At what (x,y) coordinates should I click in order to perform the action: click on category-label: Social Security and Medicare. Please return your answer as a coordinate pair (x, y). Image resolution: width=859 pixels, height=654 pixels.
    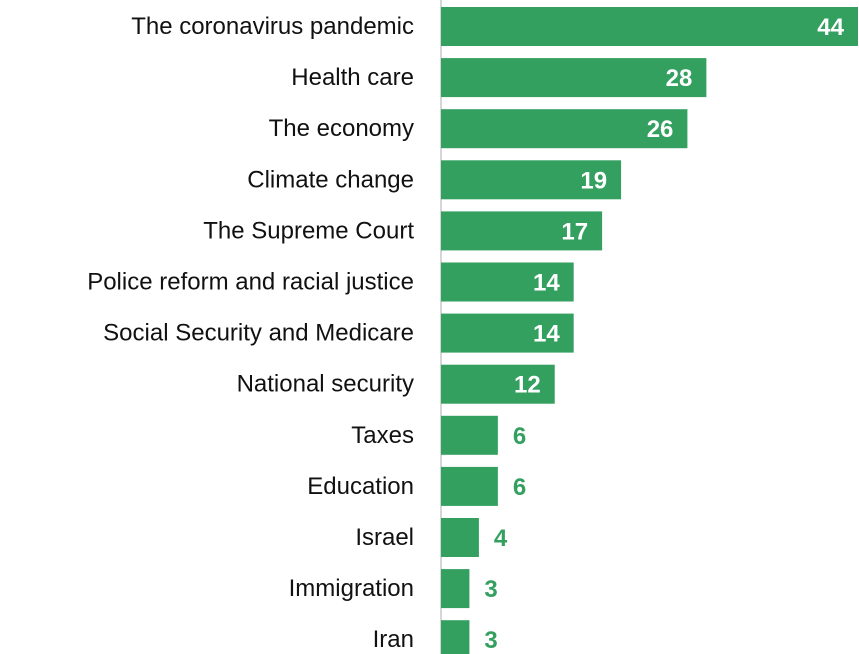
    Looking at the image, I should click on (258, 333).